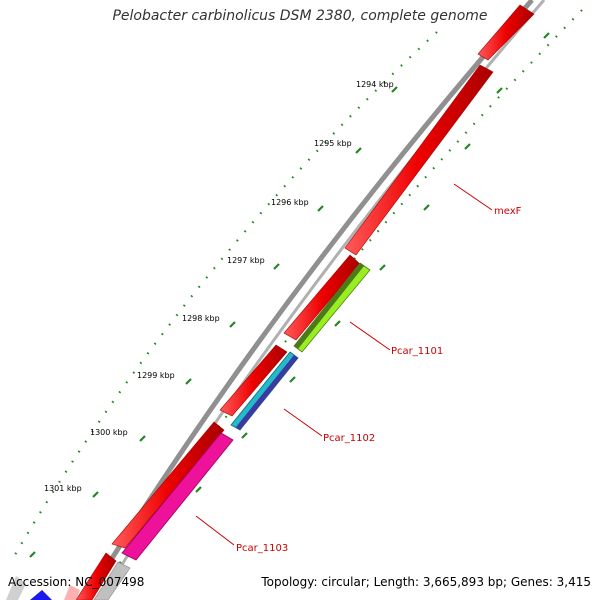 The height and width of the screenshot is (600, 600). I want to click on kbp-label: 1297 kbp, so click(246, 260).